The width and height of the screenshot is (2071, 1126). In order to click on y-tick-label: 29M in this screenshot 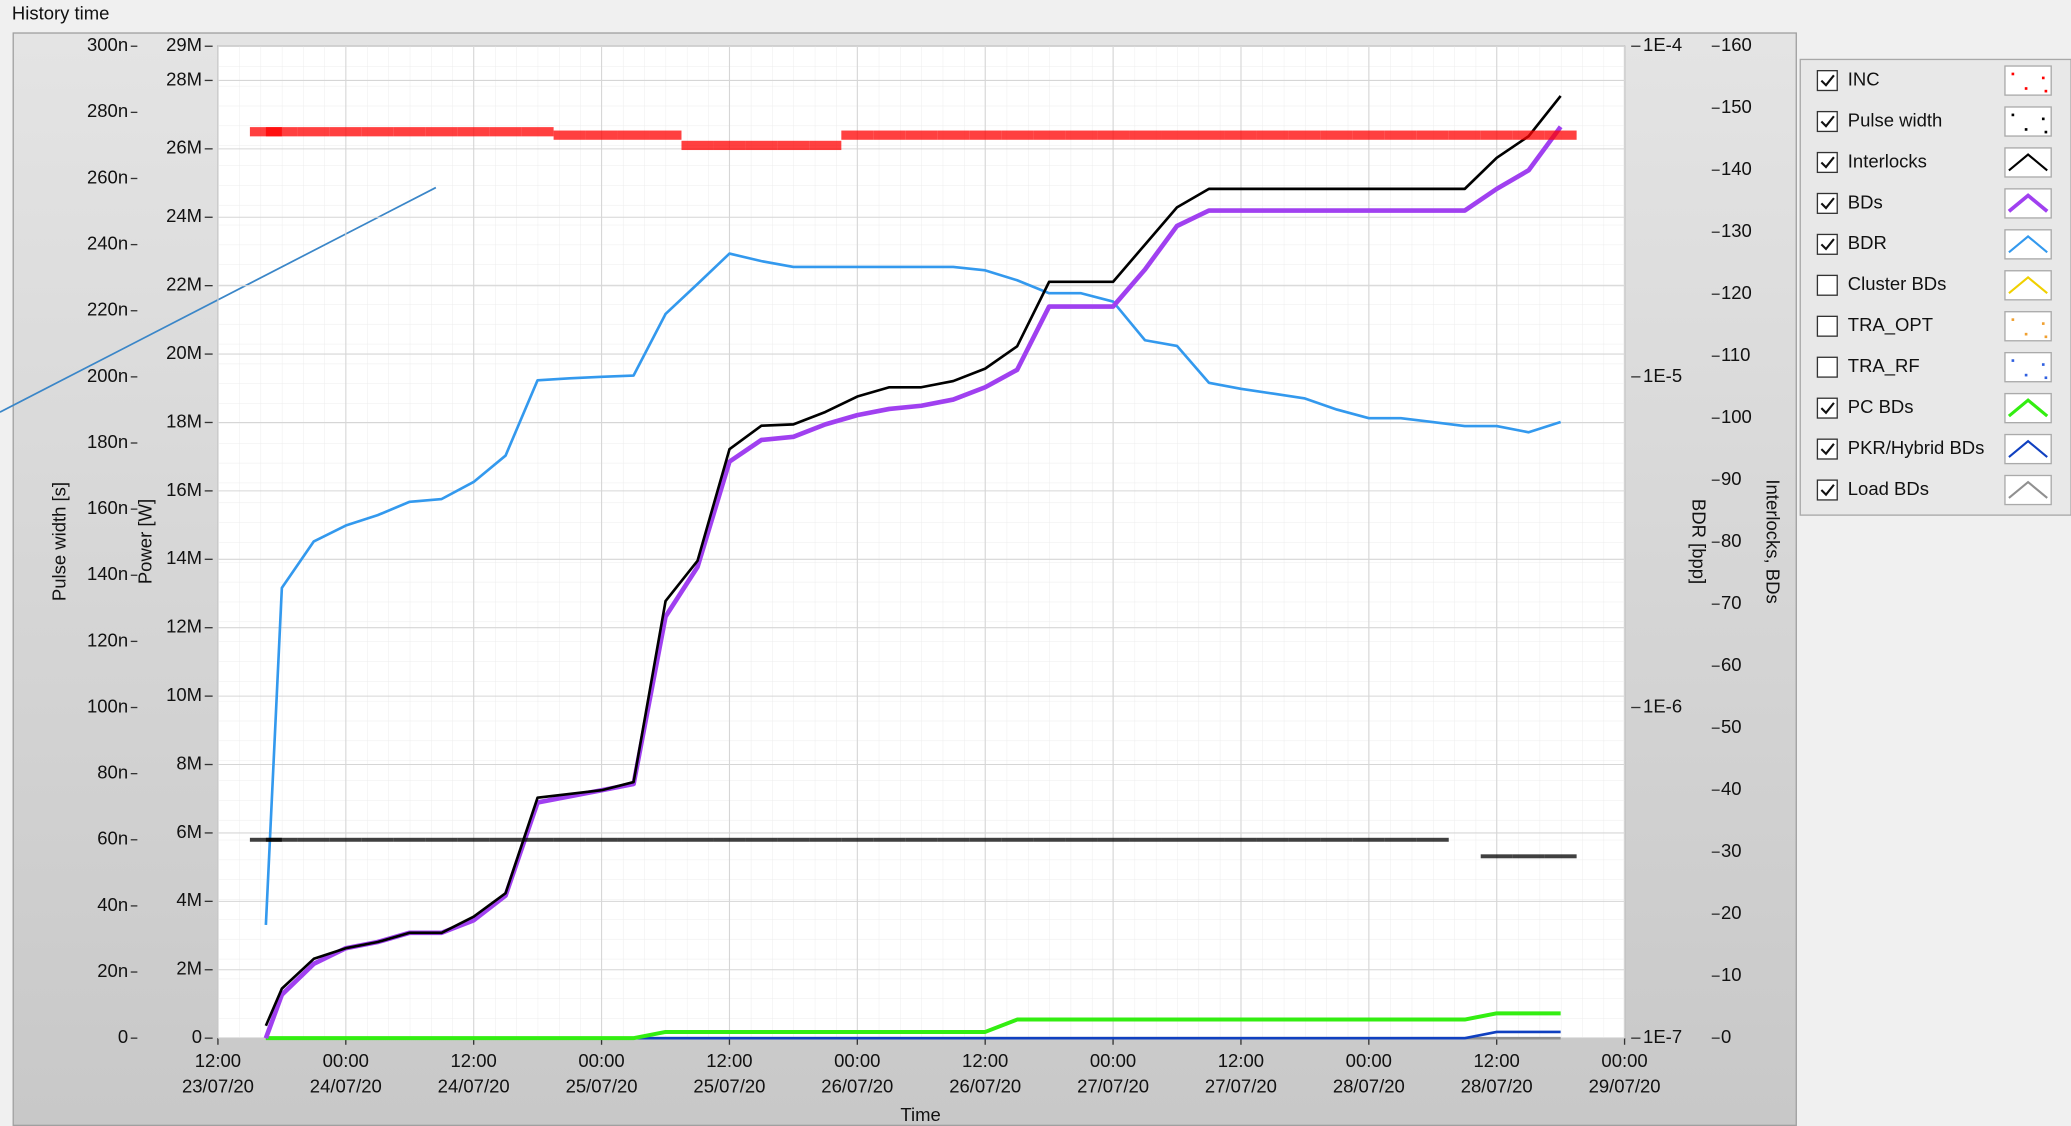, I will do `click(184, 44)`.